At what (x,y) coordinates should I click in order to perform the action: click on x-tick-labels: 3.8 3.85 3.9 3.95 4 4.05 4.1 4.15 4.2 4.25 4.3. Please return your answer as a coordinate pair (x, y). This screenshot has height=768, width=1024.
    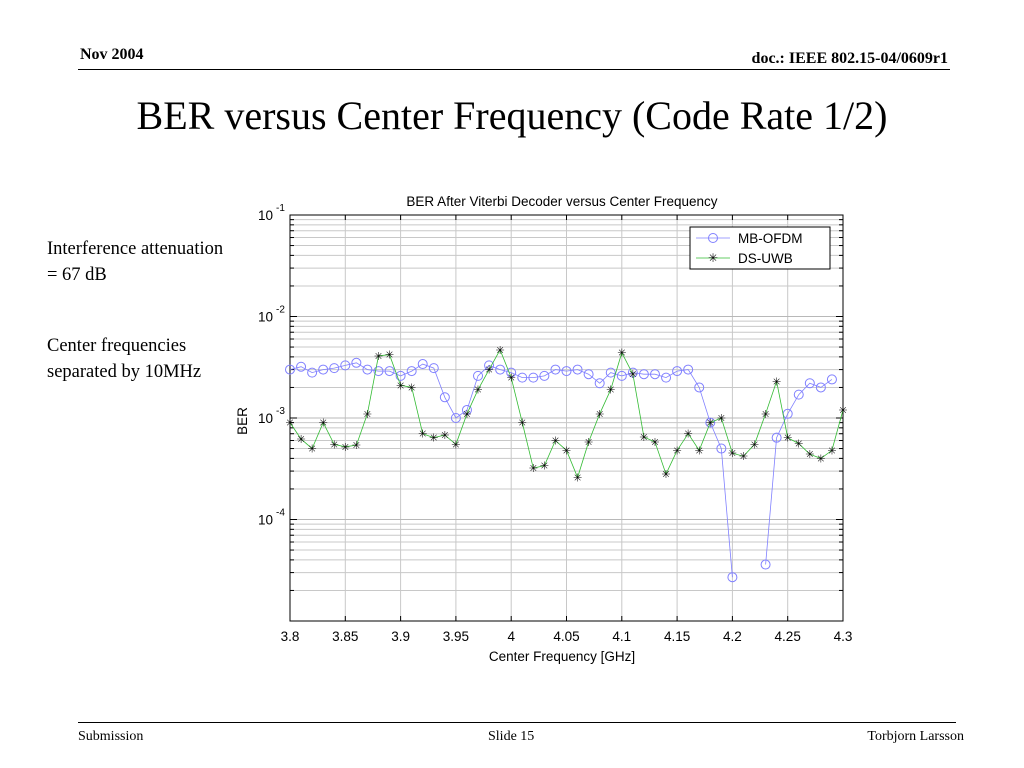
    Looking at the image, I should click on (567, 636).